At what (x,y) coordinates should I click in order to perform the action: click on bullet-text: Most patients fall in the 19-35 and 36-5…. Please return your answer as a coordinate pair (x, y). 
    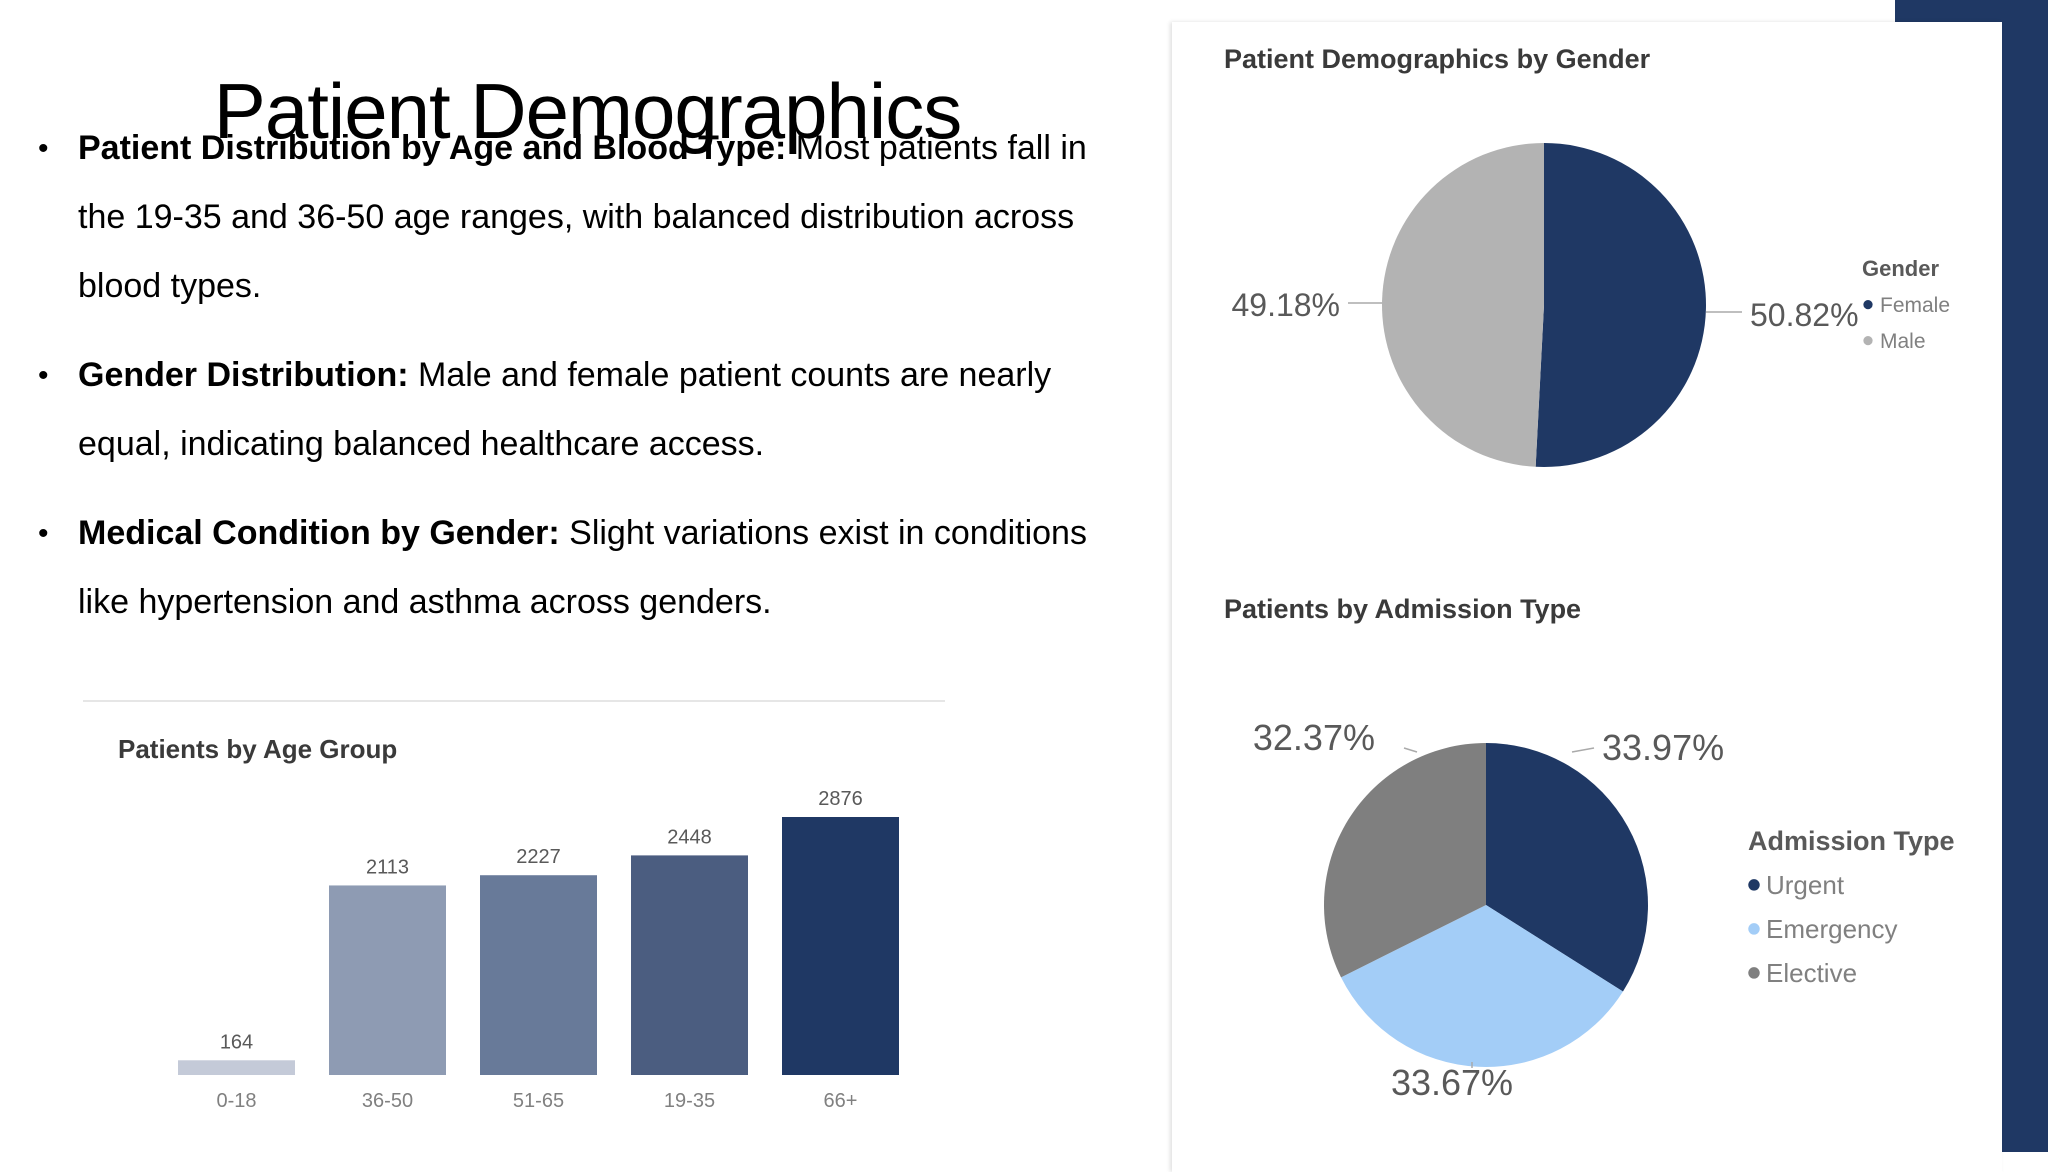
    Looking at the image, I should click on (582, 217).